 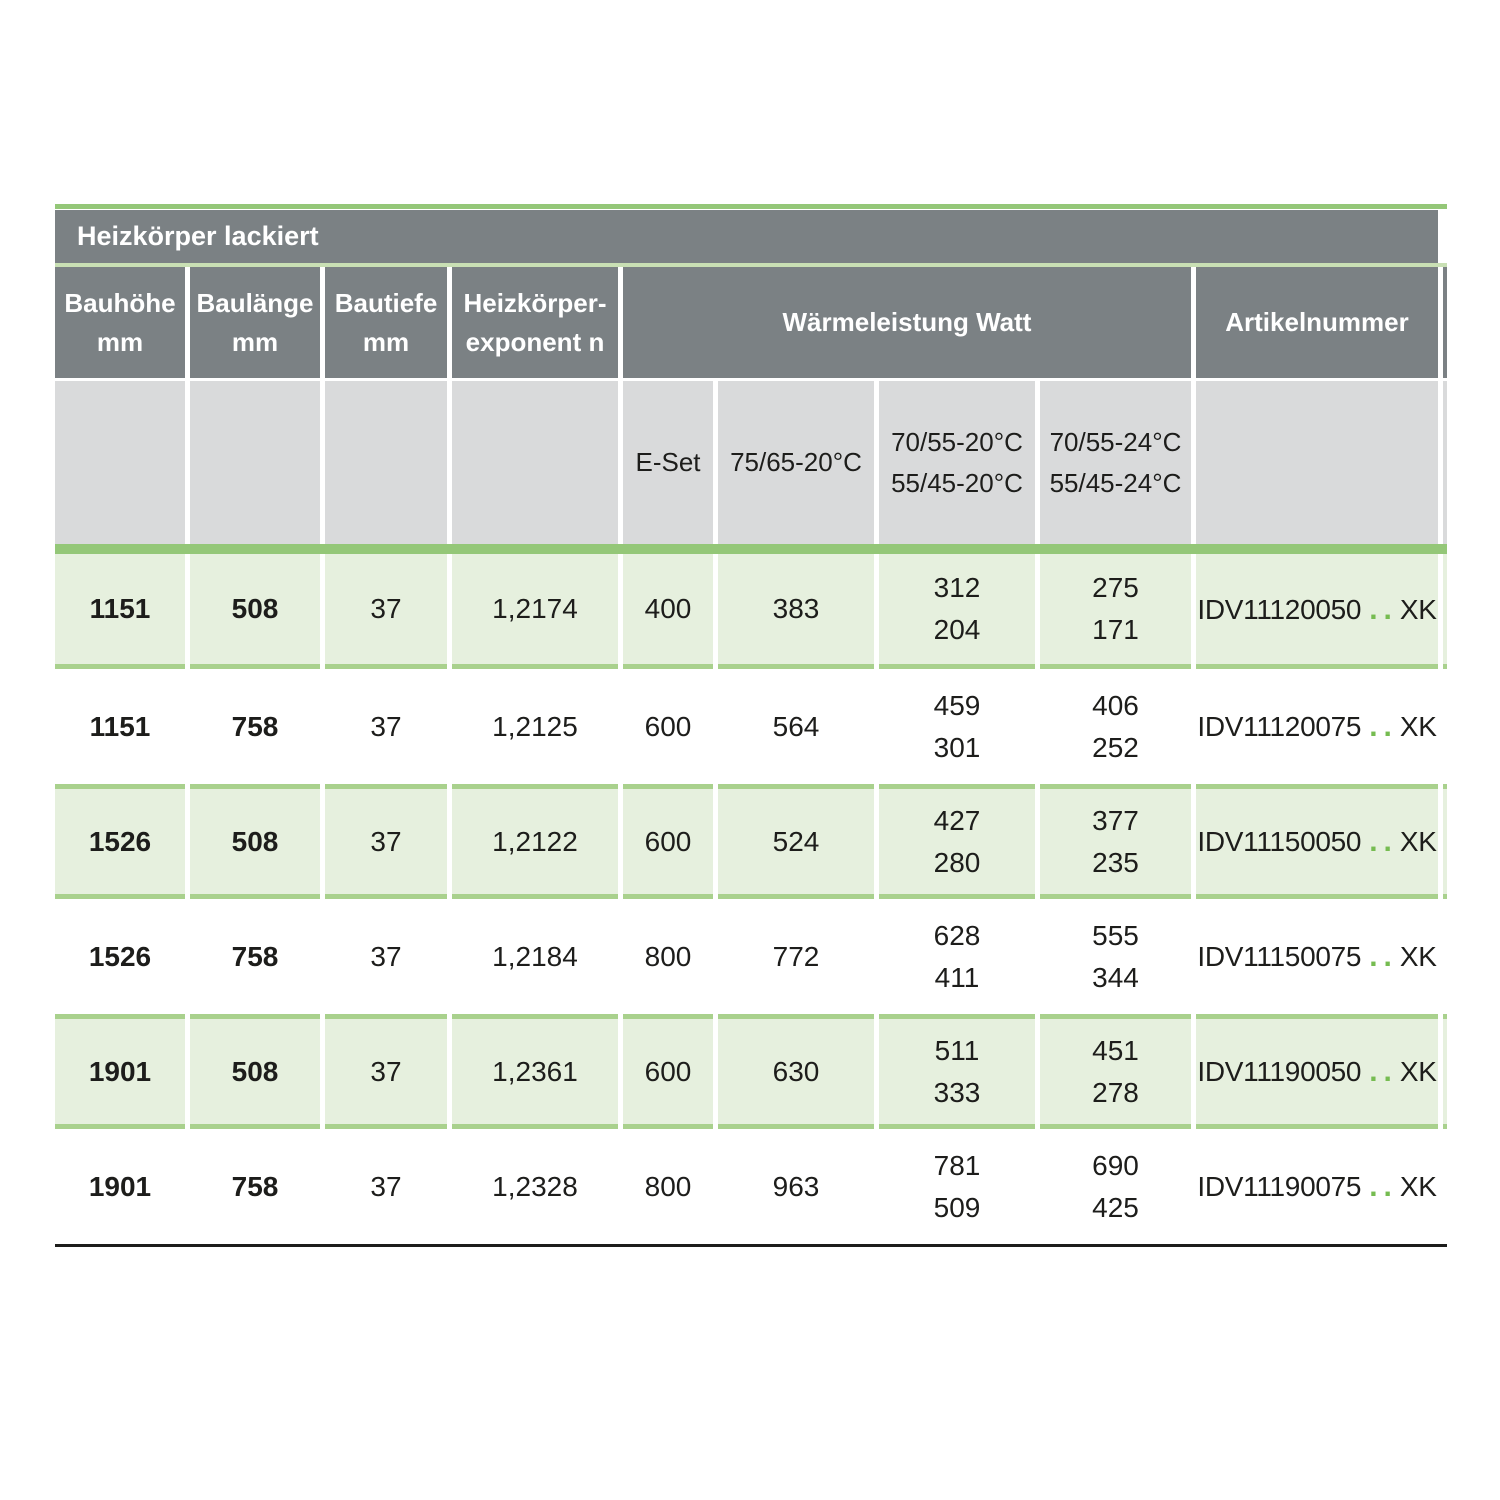 I want to click on watt-value-line: 459, so click(x=957, y=705).